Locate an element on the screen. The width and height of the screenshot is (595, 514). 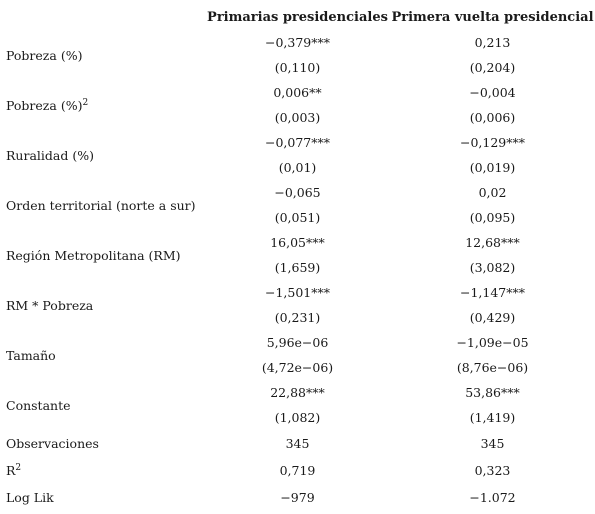
table-row: (0,01) (0,019) is located at coordinates (297, 167).